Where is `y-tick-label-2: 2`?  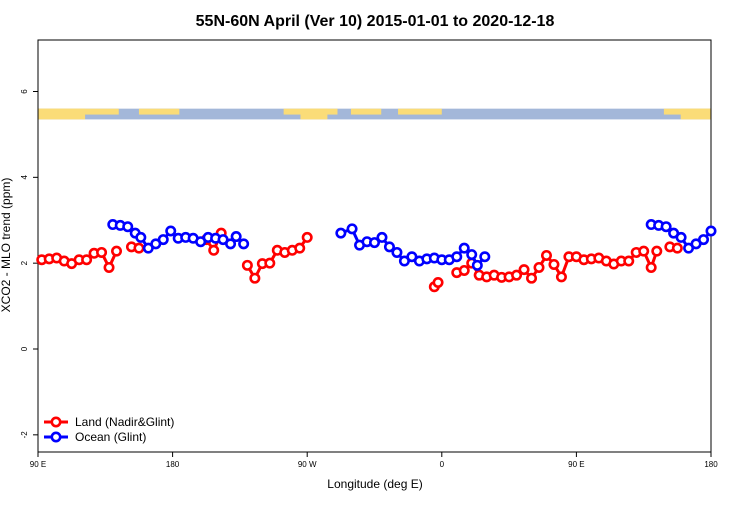 y-tick-label-2: 2 is located at coordinates (24, 262).